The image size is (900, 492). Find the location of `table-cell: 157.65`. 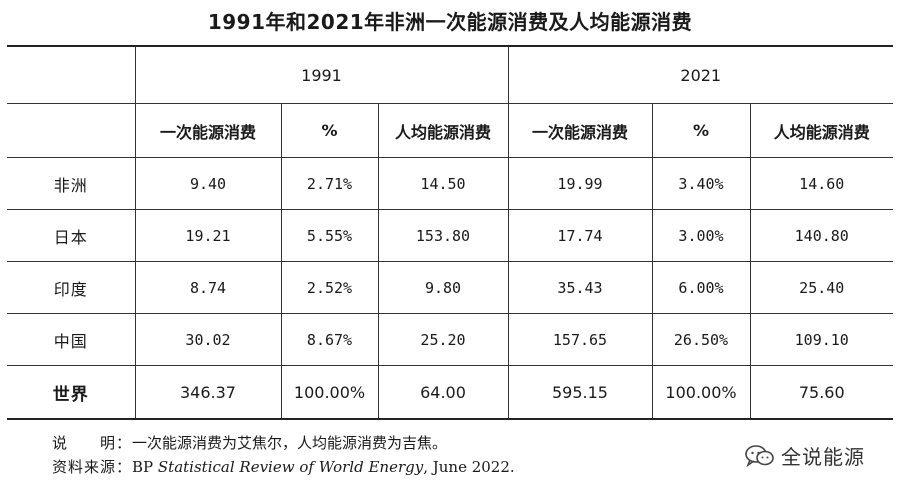

table-cell: 157.65 is located at coordinates (580, 339).